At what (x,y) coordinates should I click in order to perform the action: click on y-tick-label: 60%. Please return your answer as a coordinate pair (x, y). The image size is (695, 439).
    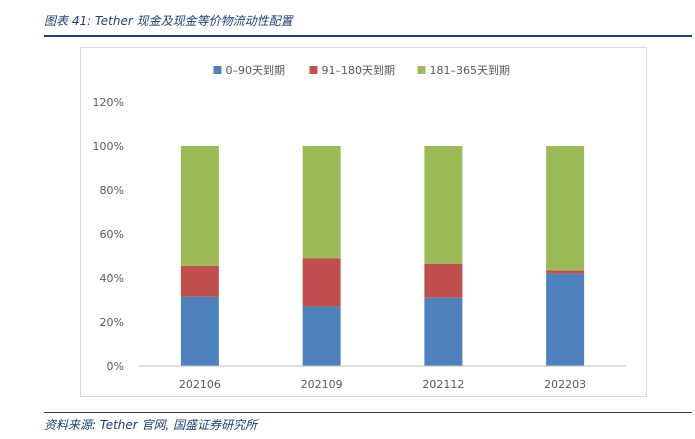
    Looking at the image, I should click on (112, 234).